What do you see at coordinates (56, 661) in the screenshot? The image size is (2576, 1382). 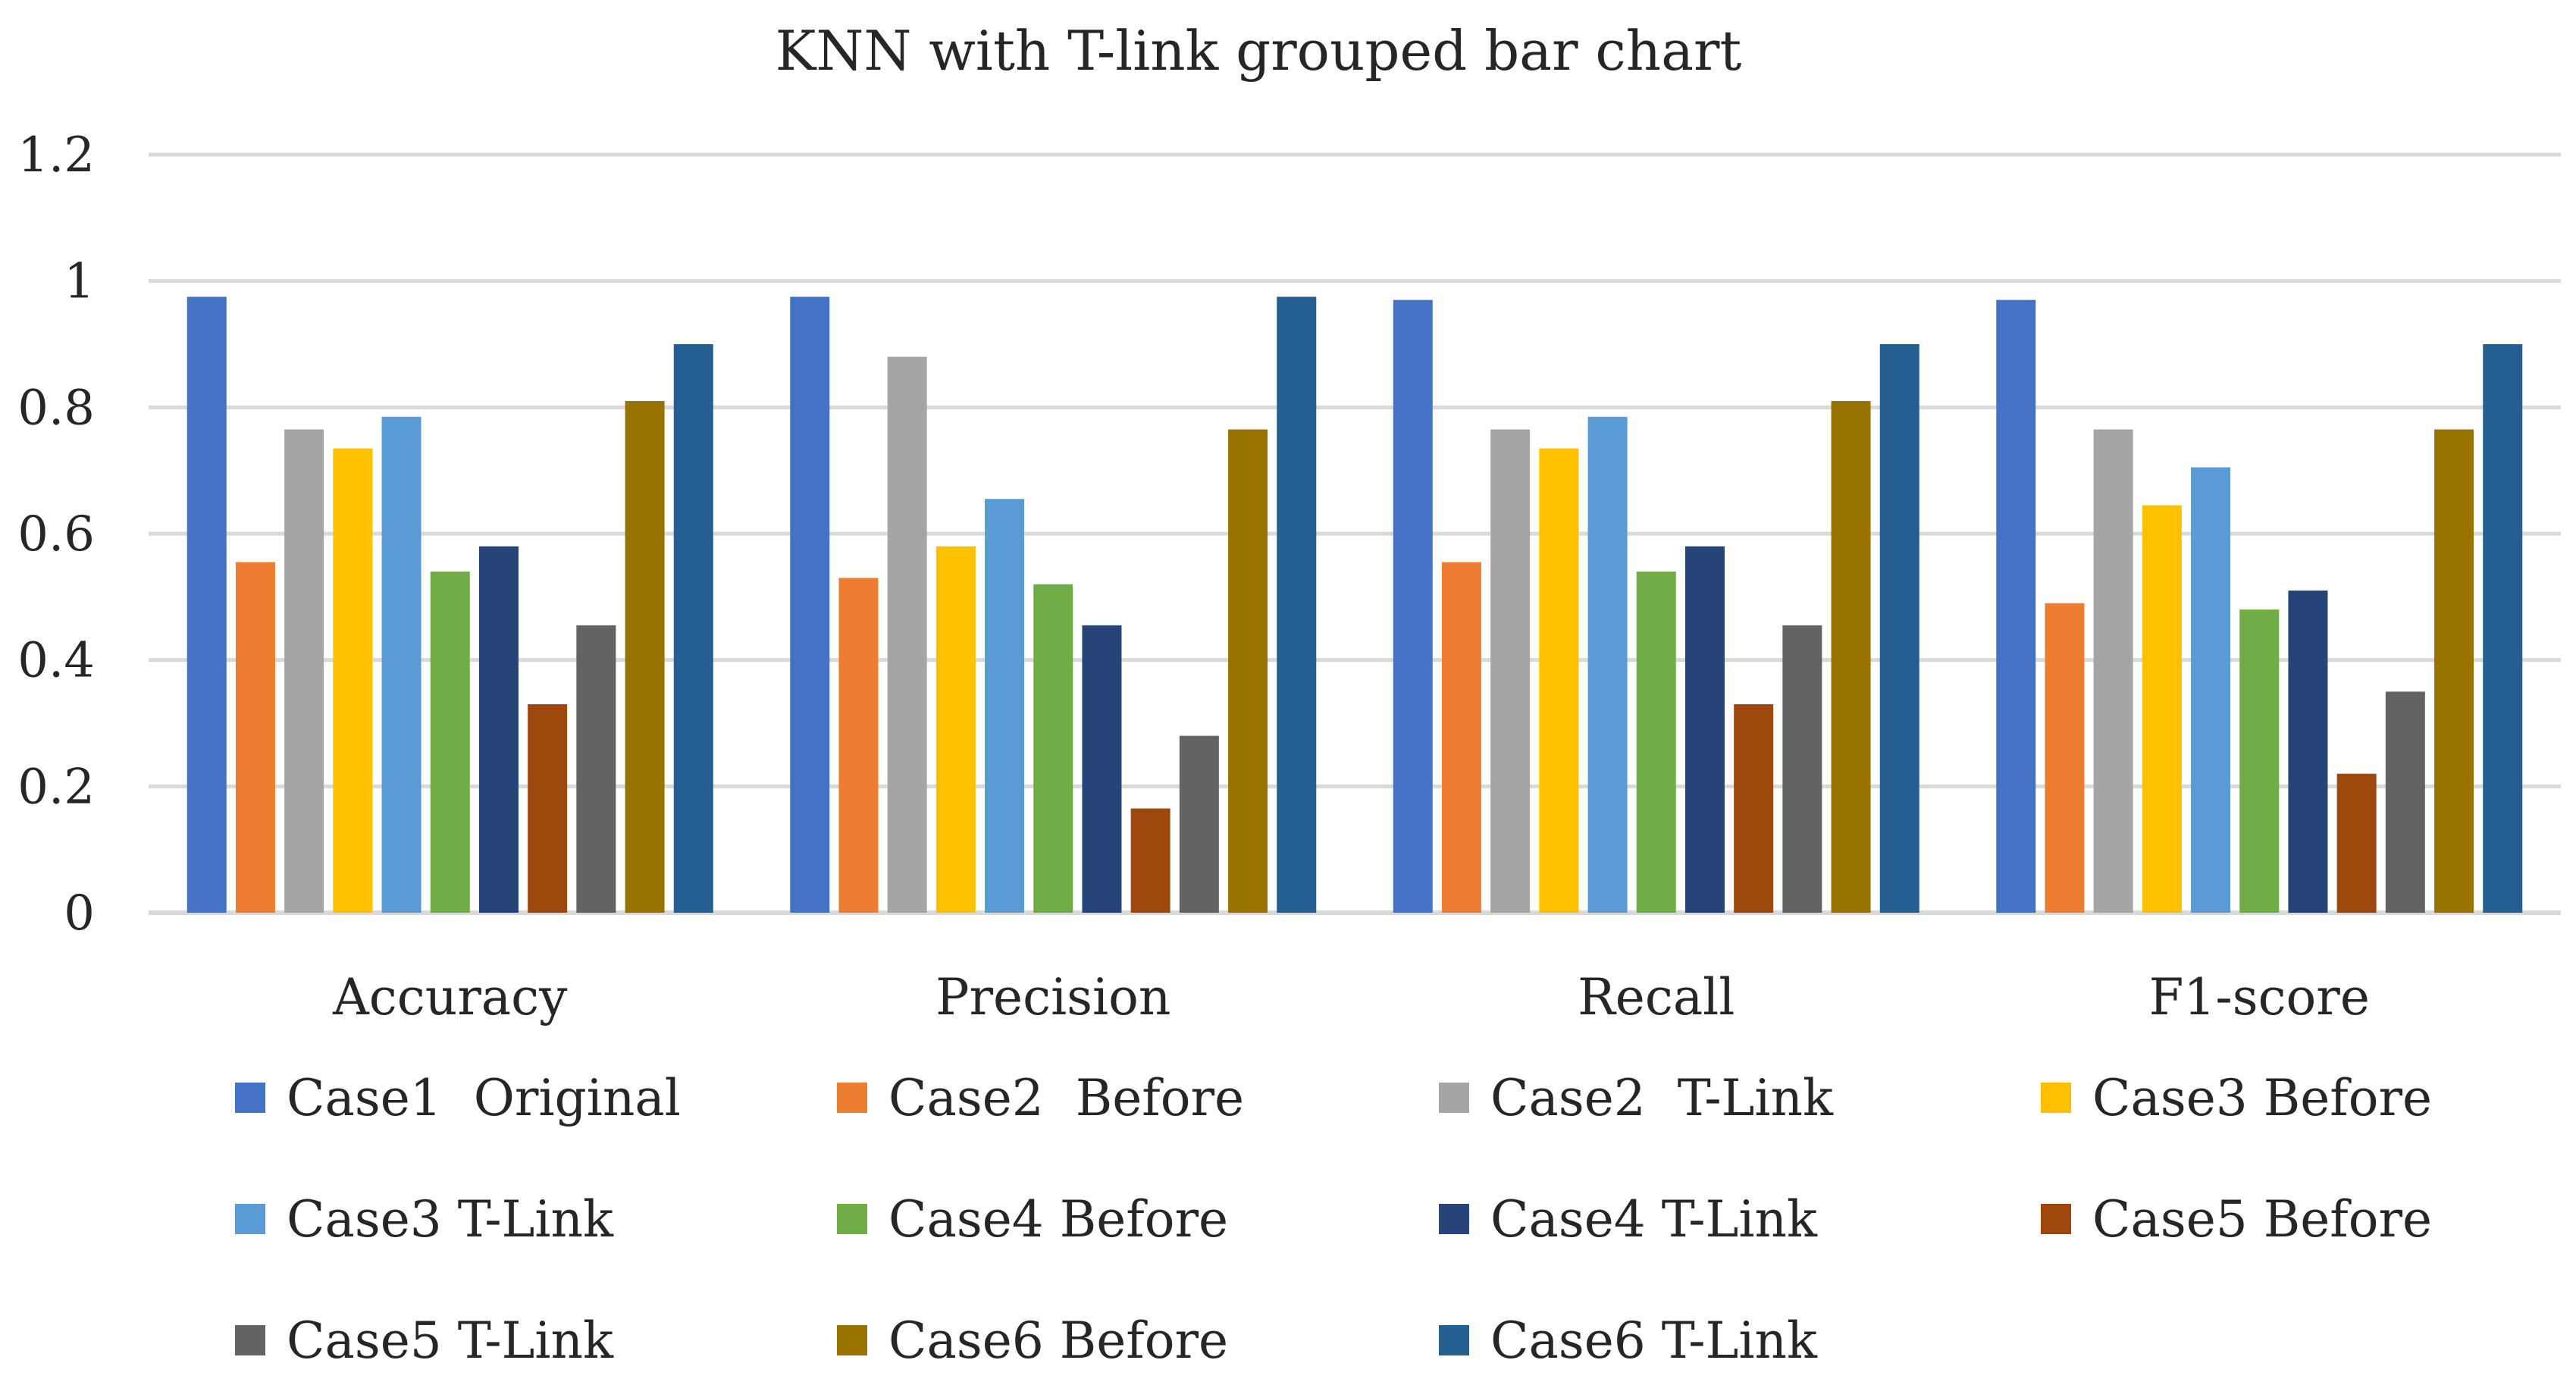 I see `y-tick-label: 0.4` at bounding box center [56, 661].